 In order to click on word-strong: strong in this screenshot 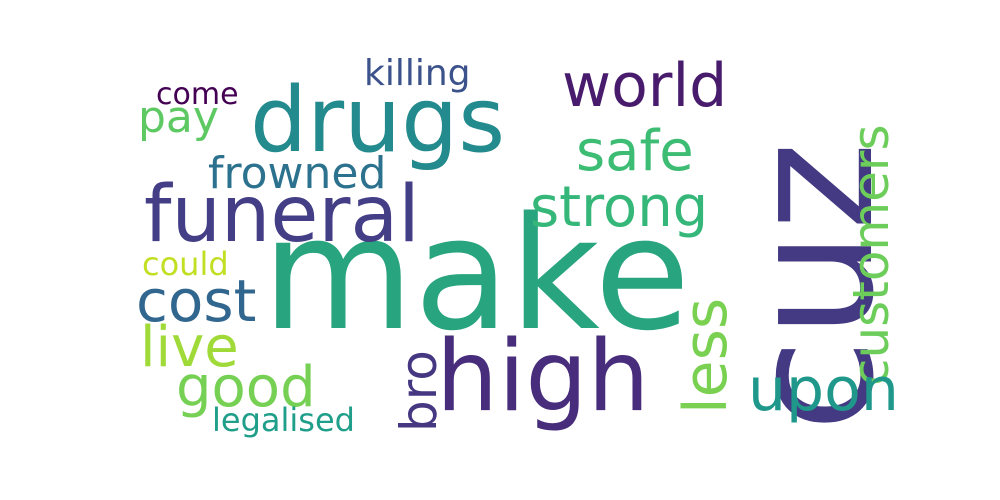, I will do `click(619, 207)`.